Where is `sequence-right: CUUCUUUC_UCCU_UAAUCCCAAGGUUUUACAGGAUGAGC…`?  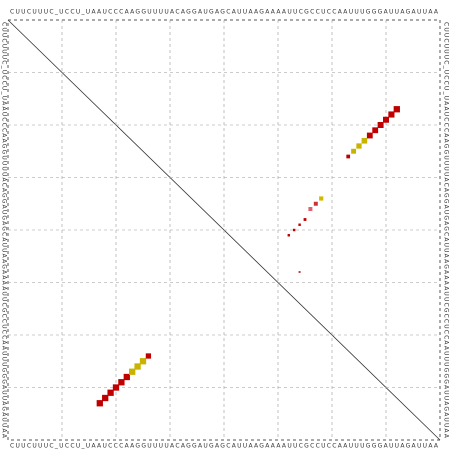 sequence-right: CUUCUUUC_UCCU_UAAUCCCAAGGUUUUACAGGAUGAGC… is located at coordinates (446, 230).